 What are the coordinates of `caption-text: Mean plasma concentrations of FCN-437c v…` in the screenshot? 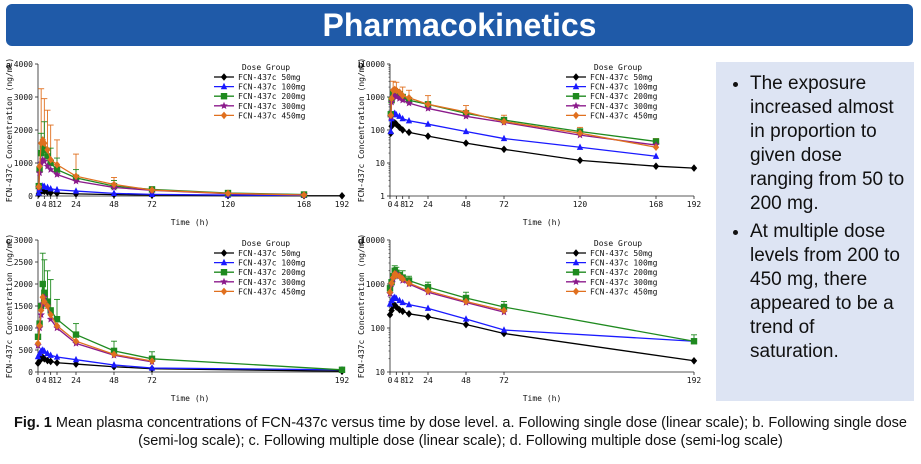 It's located at (479, 432).